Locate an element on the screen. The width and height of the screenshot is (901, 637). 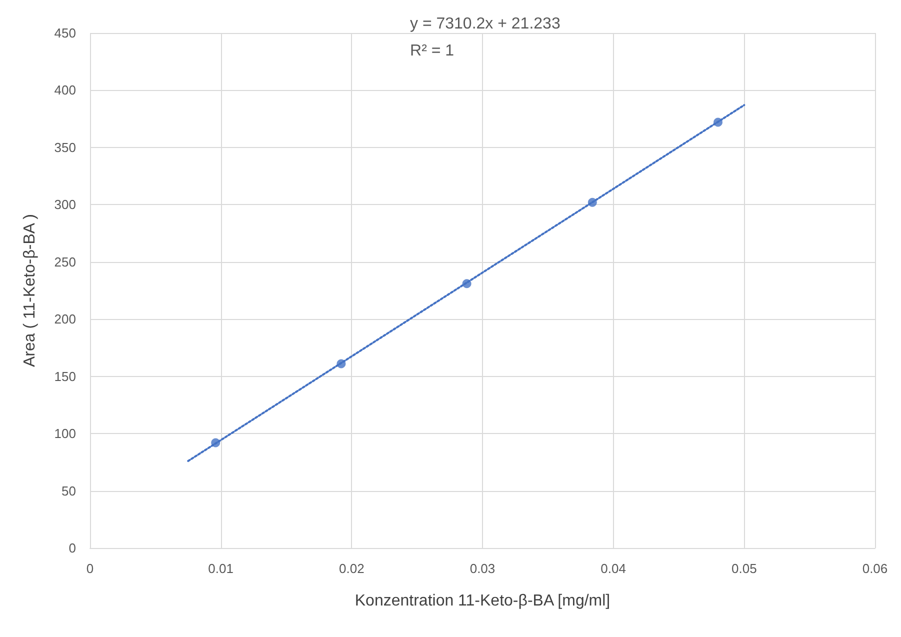
y-tick-label: 200 is located at coordinates (65, 319).